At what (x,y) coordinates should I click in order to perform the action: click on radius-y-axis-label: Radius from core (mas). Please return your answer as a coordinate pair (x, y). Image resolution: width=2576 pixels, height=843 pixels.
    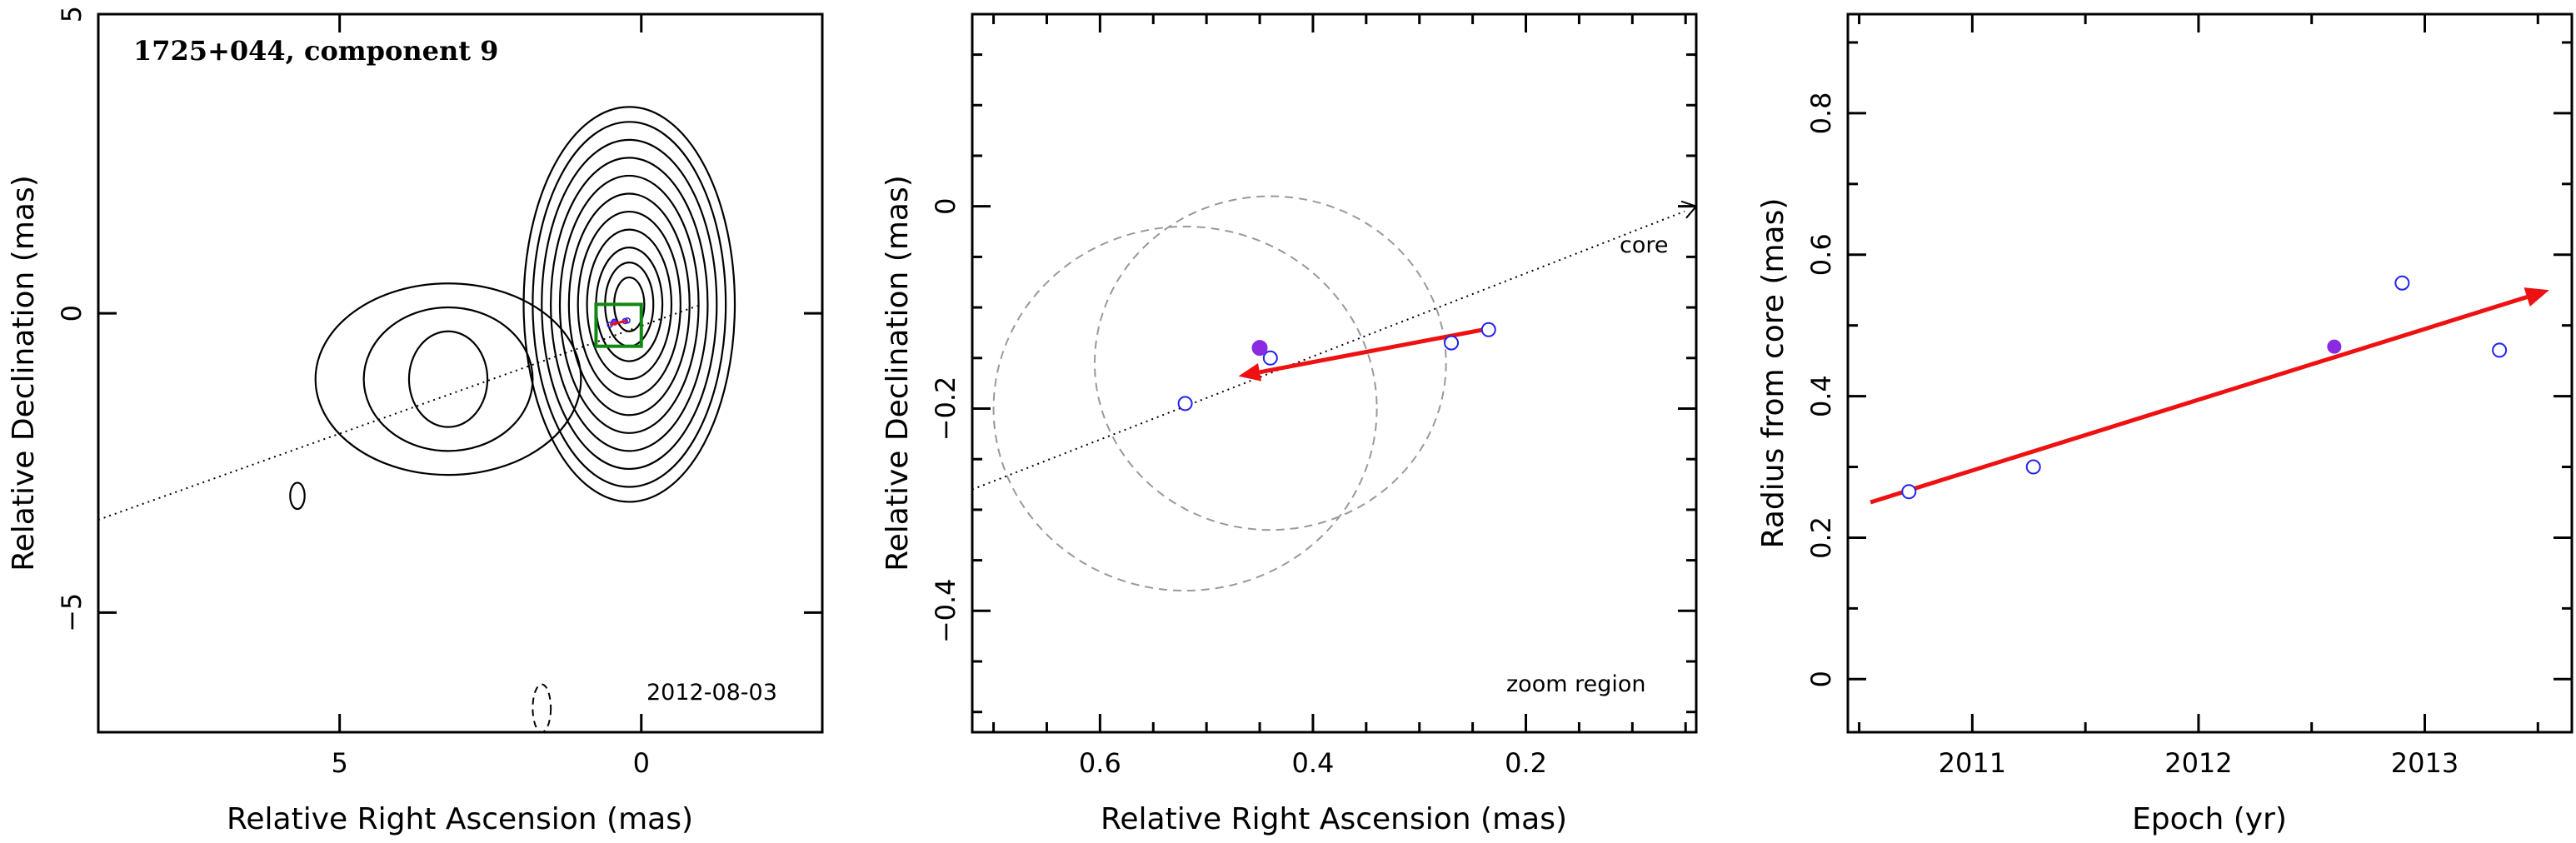
    Looking at the image, I should click on (1773, 373).